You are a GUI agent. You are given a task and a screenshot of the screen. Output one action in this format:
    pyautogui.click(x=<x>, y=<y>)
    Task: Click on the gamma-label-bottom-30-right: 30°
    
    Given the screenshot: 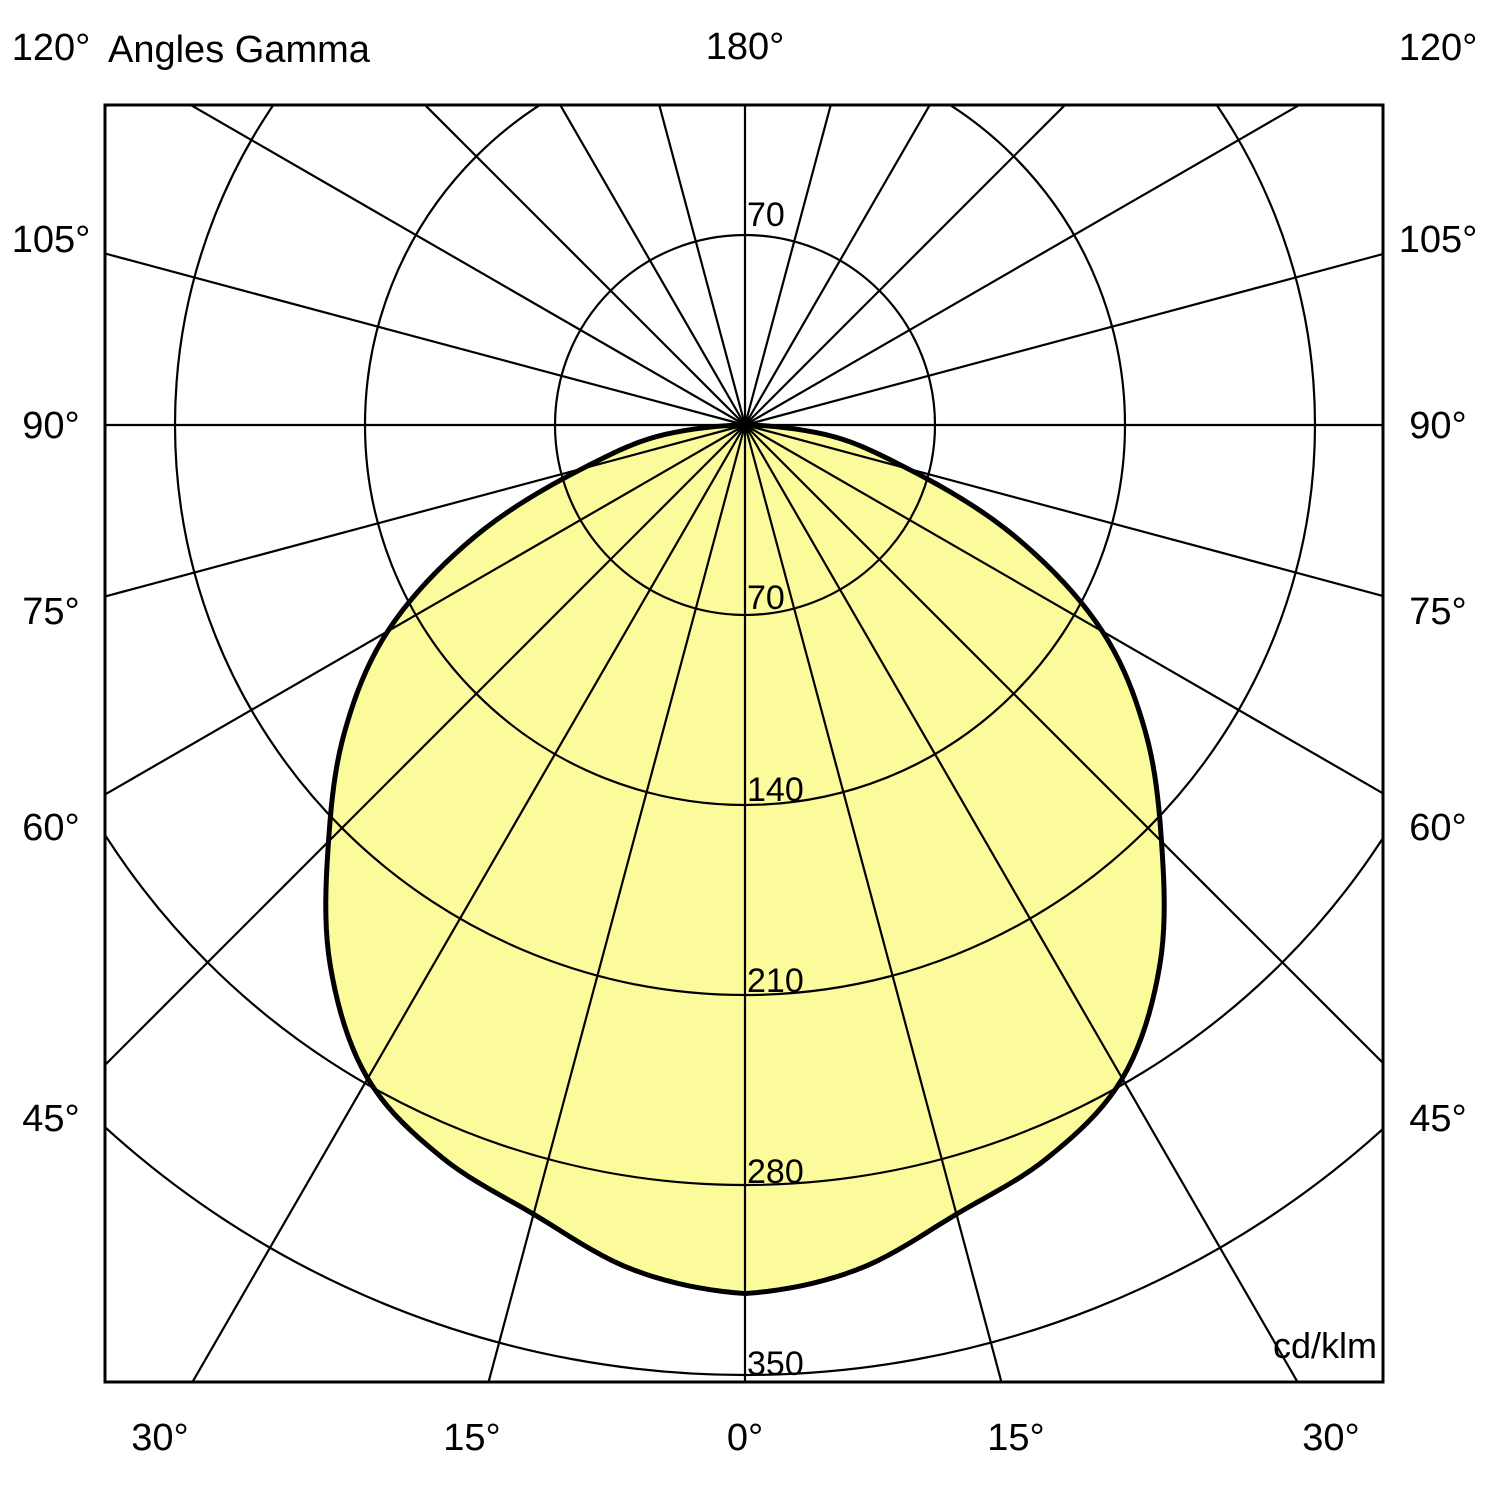 What is the action you would take?
    pyautogui.click(x=1331, y=1438)
    